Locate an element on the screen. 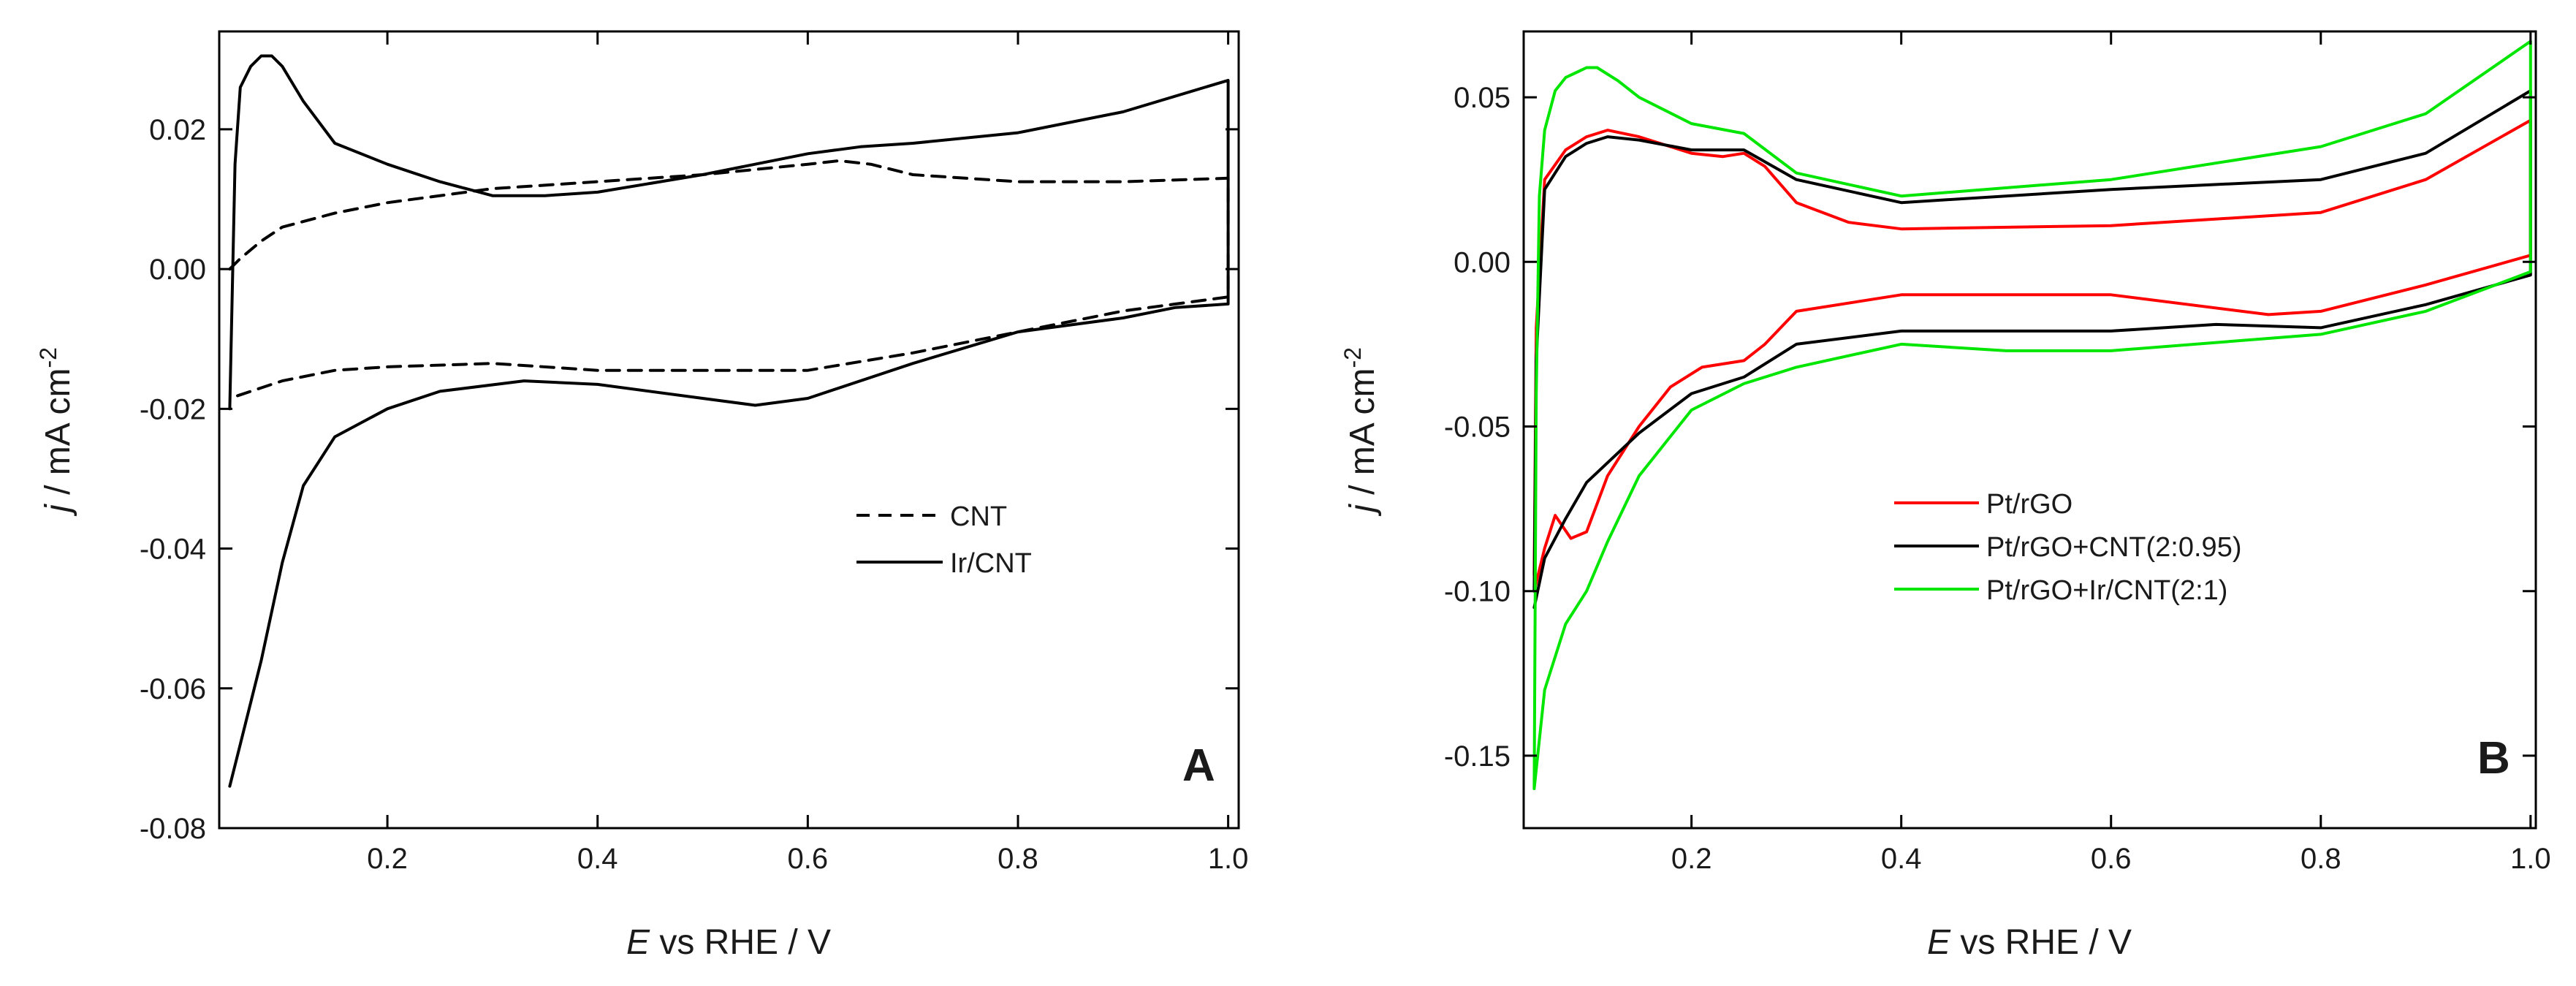 The image size is (2576, 986). panel-a-y-tick-label: -0.02 is located at coordinates (173, 409).